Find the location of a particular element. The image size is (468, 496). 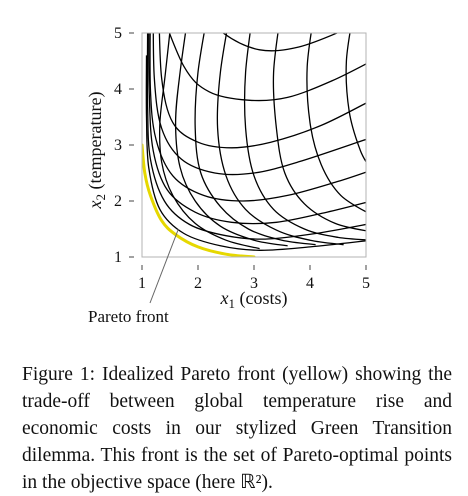

y-axis-label: x2 (temperature) is located at coordinates (96, 151).